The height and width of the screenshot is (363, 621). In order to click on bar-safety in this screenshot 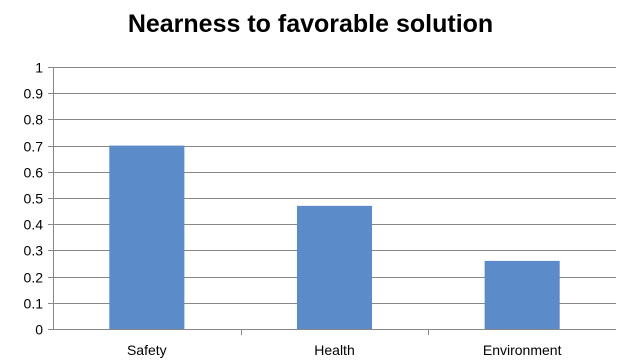, I will do `click(147, 237)`.